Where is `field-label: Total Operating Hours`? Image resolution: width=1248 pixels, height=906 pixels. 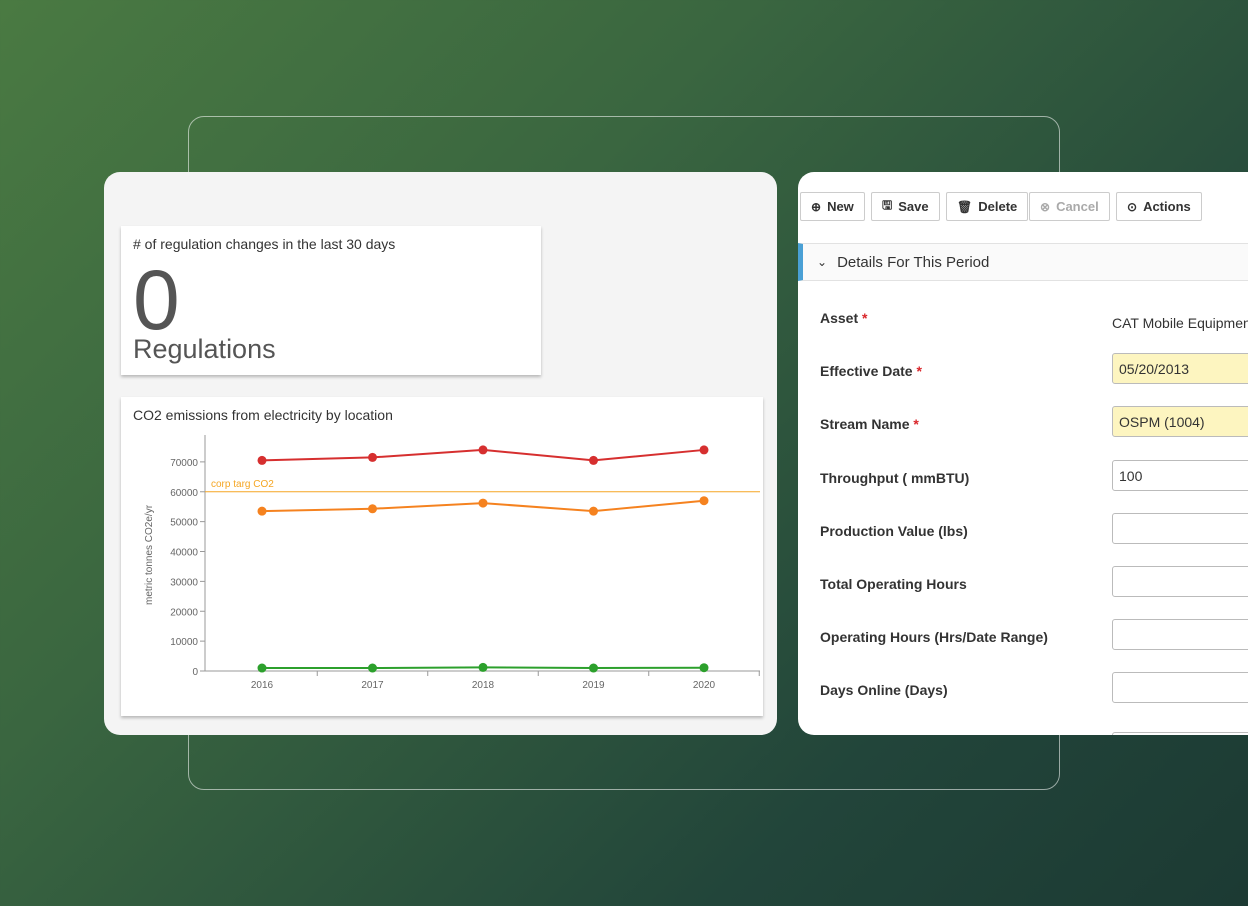
field-label: Total Operating Hours is located at coordinates (893, 584).